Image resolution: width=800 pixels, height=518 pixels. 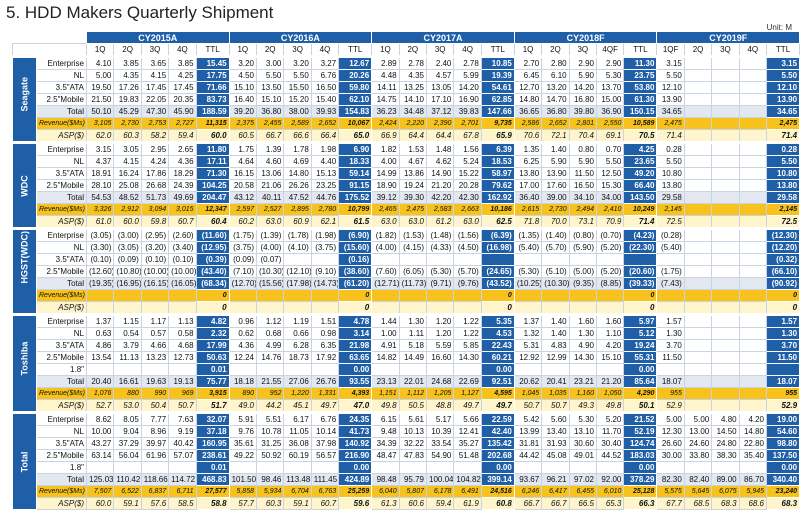 I want to click on cell: 5.42, so click(x=528, y=419).